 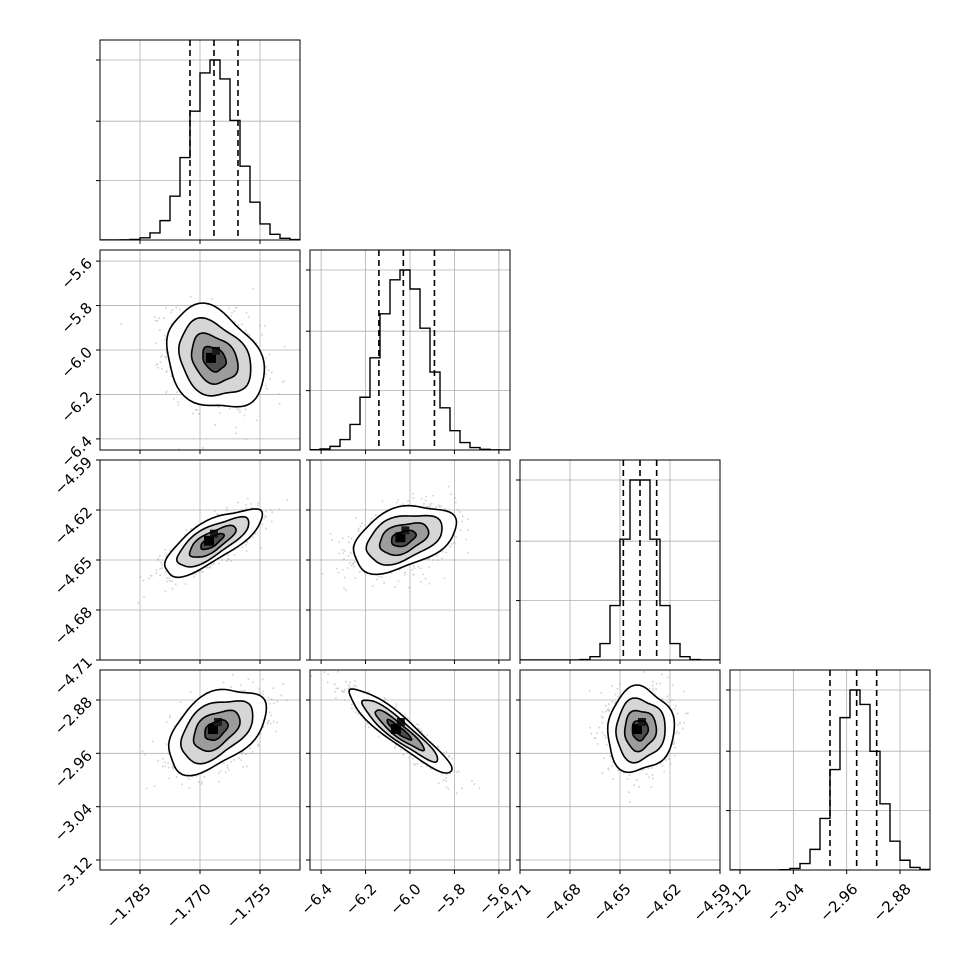 What do you see at coordinates (405, 899) in the screenshot?
I see `x-tick-label: −6.0` at bounding box center [405, 899].